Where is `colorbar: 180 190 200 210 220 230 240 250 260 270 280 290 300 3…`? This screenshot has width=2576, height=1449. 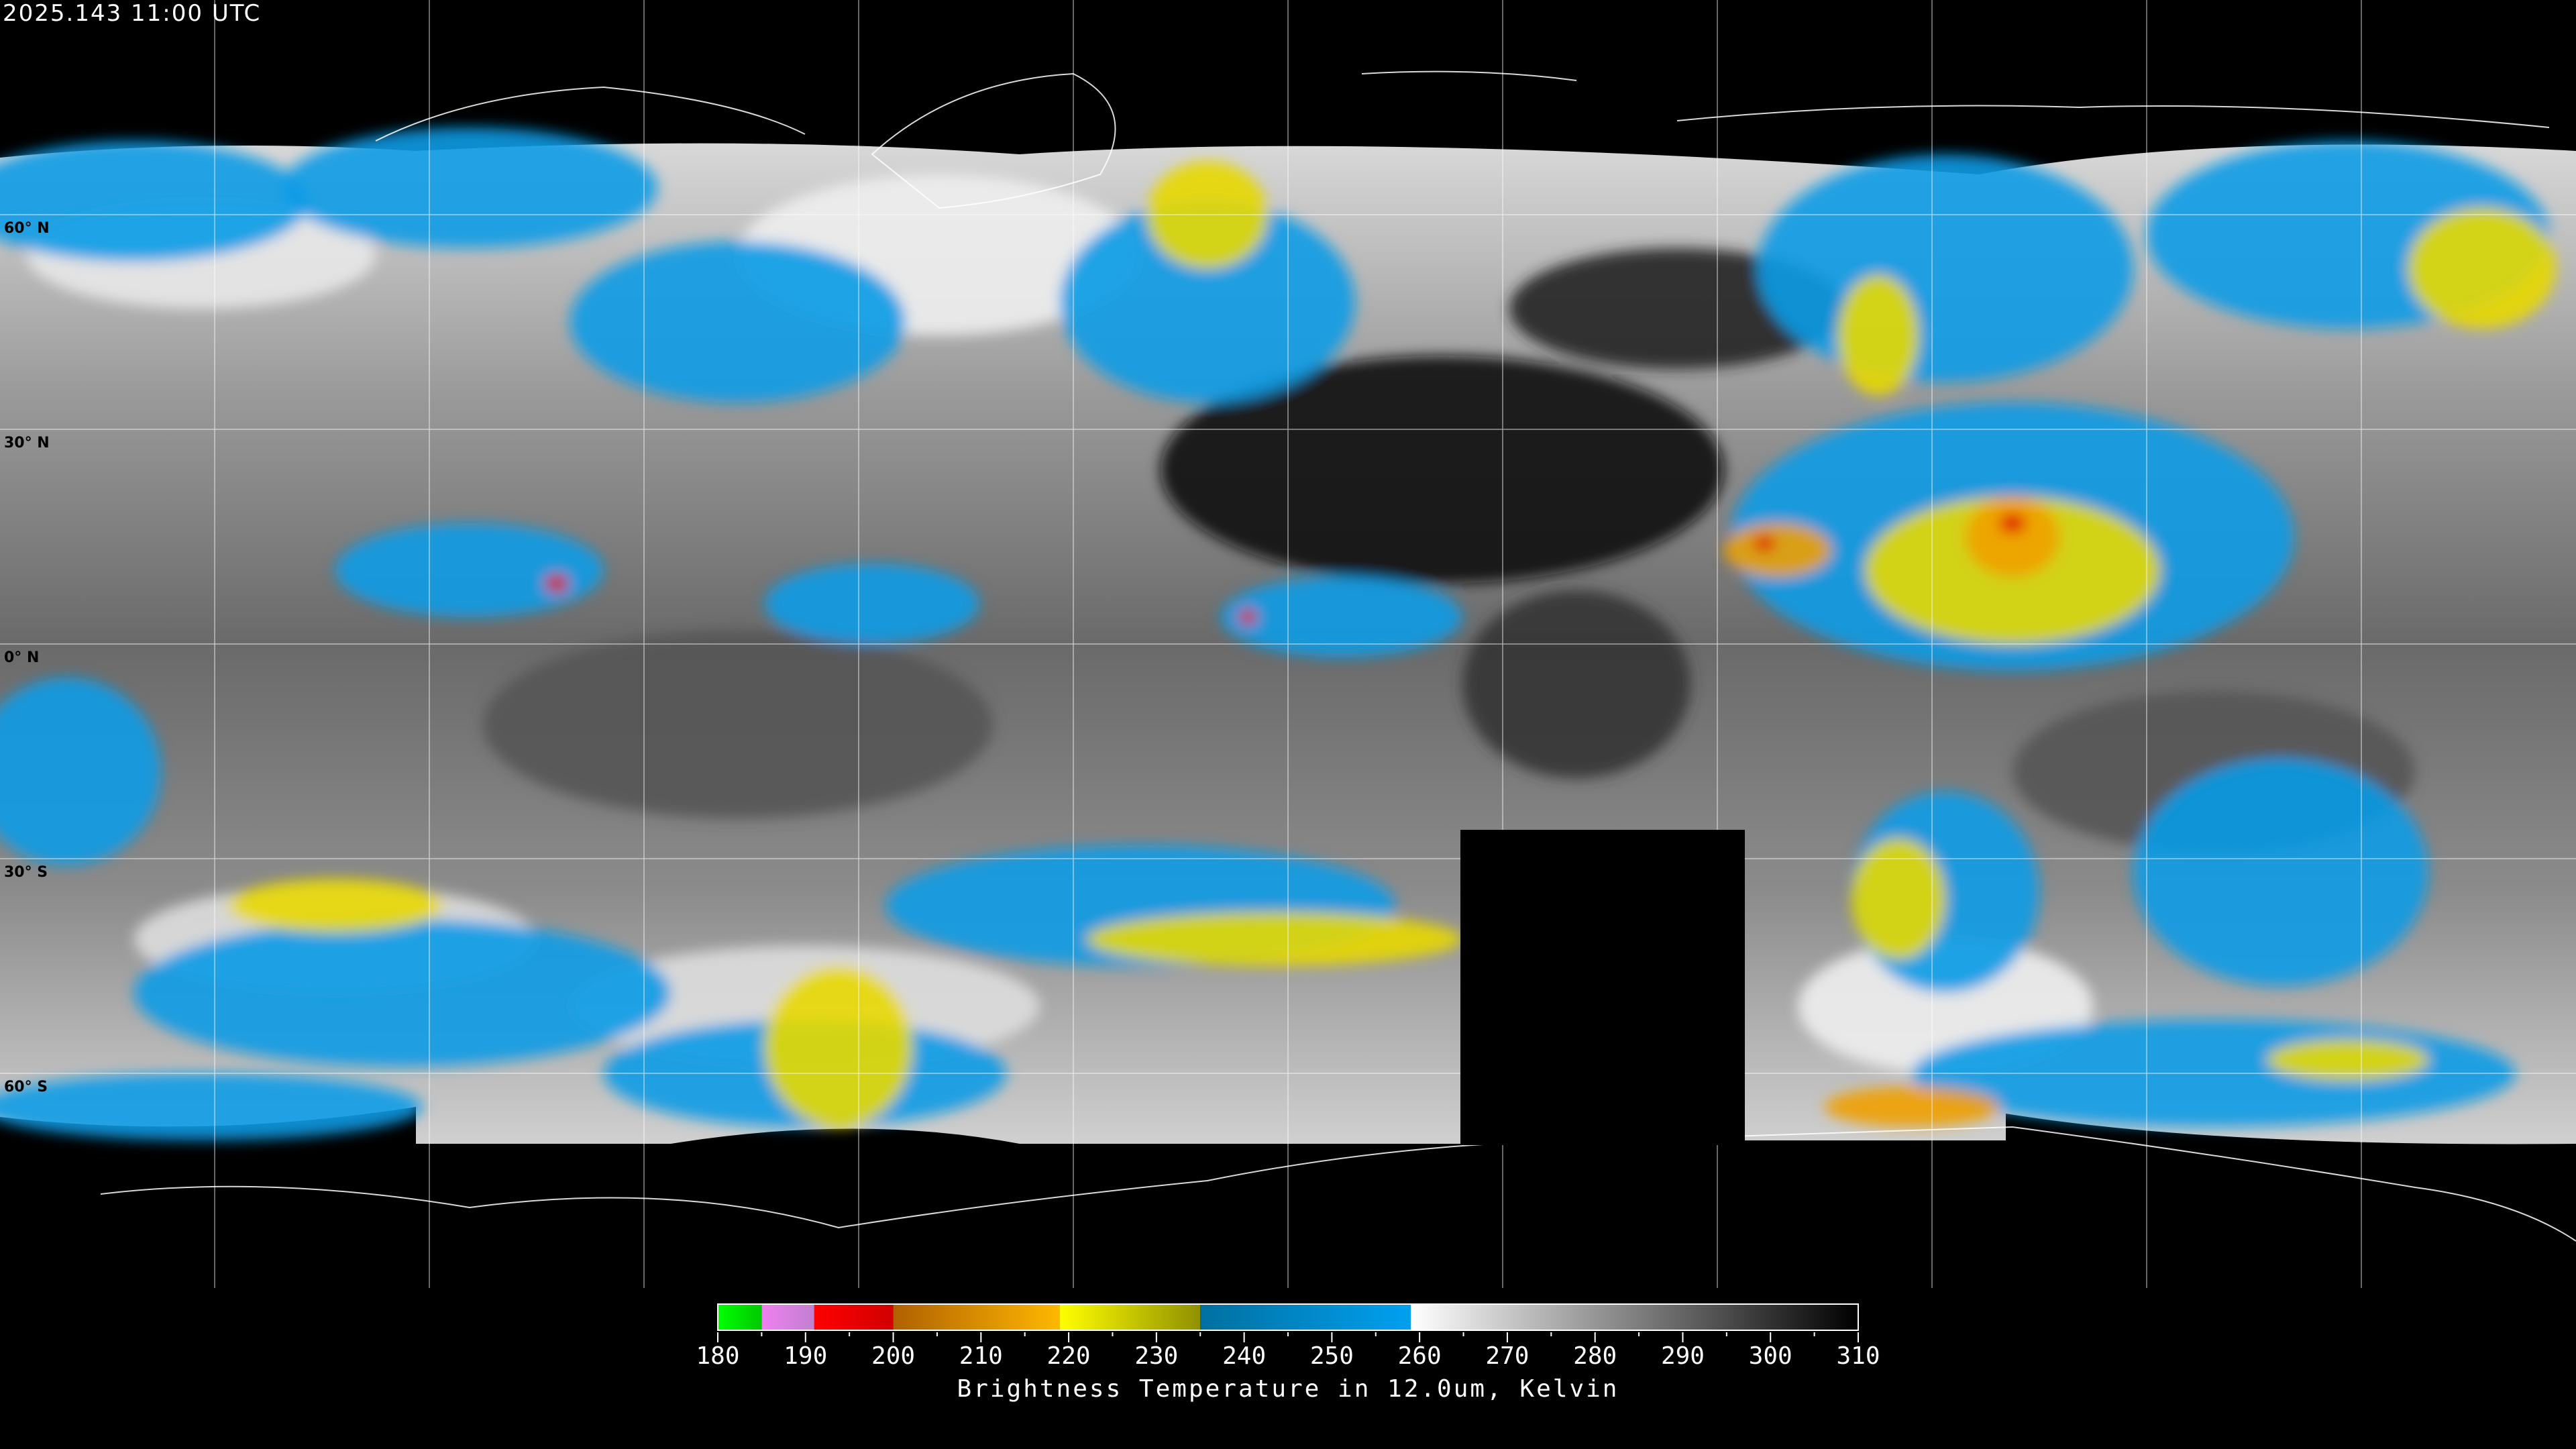 colorbar: 180 190 200 210 220 230 240 250 260 270 280 290 300 3… is located at coordinates (1288, 1336).